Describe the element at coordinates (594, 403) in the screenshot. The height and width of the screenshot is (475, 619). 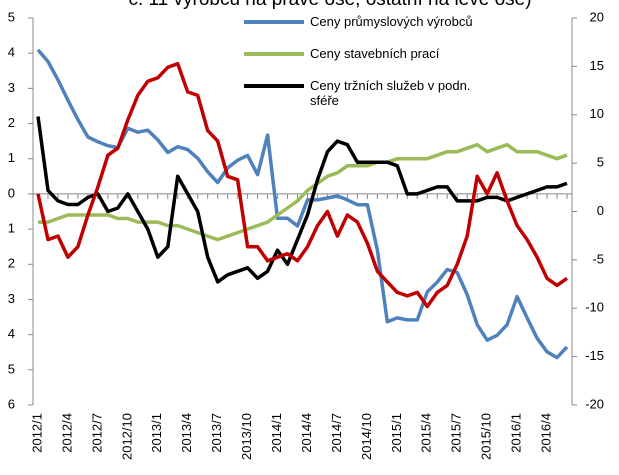
I see `y2-tick-label: -20` at that location.